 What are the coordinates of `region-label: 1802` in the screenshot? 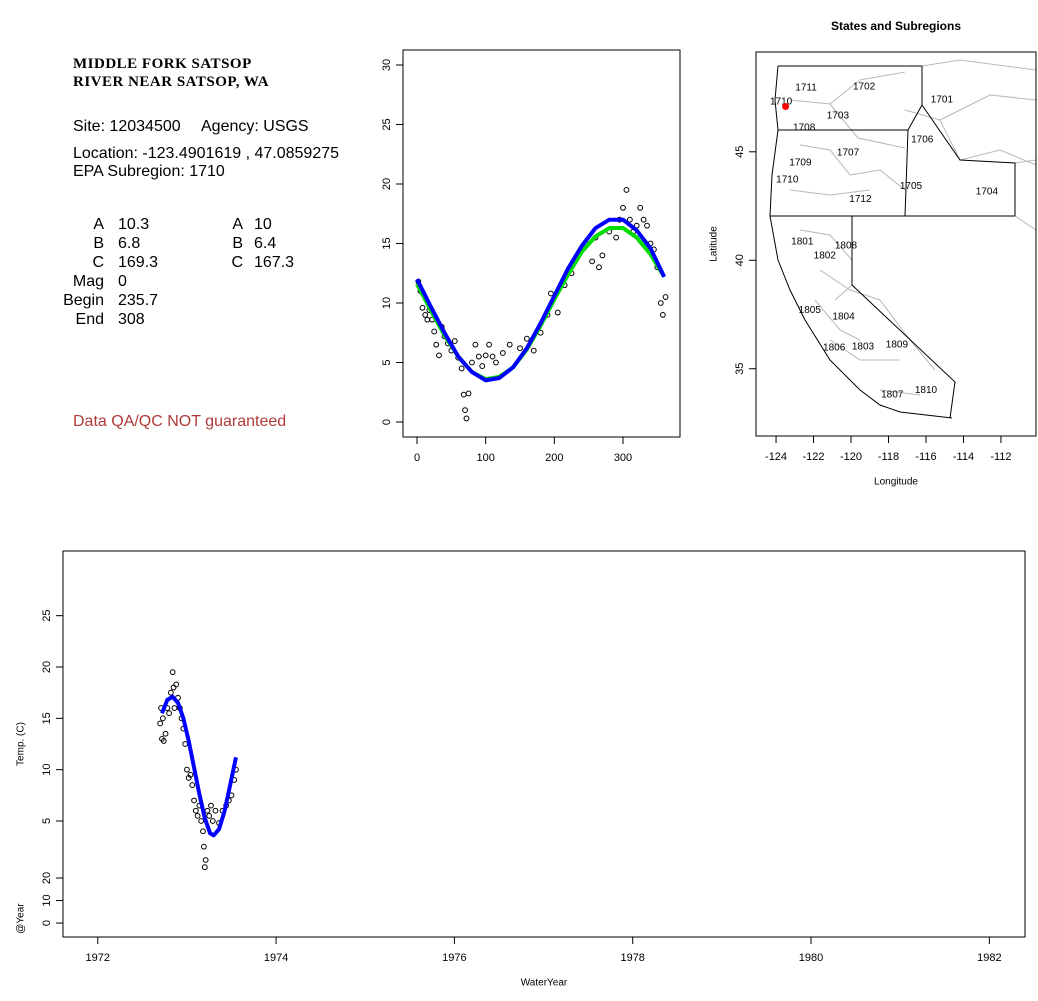 It's located at (825, 256).